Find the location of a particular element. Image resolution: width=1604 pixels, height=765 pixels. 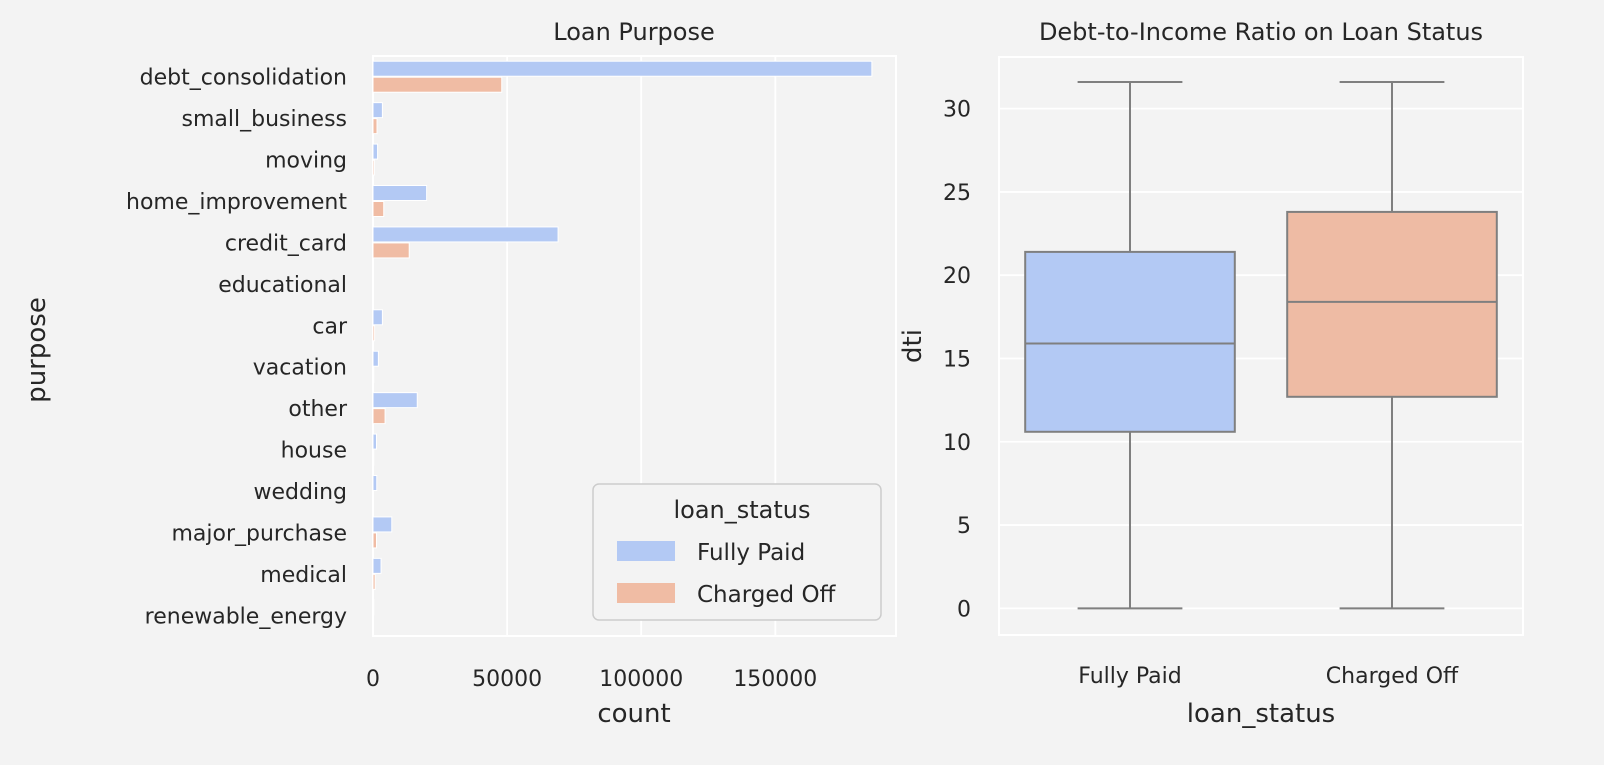

dti-chart-title: Debt-to-Income Ratio on Loan Status is located at coordinates (1261, 32).